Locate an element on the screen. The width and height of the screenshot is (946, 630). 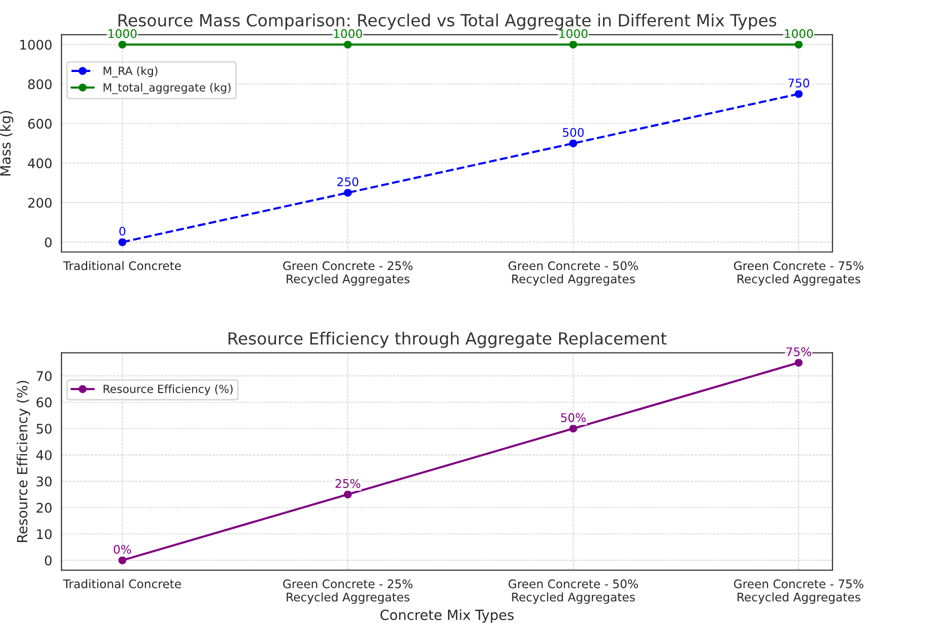
y-tick-label: 70 is located at coordinates (44, 376).